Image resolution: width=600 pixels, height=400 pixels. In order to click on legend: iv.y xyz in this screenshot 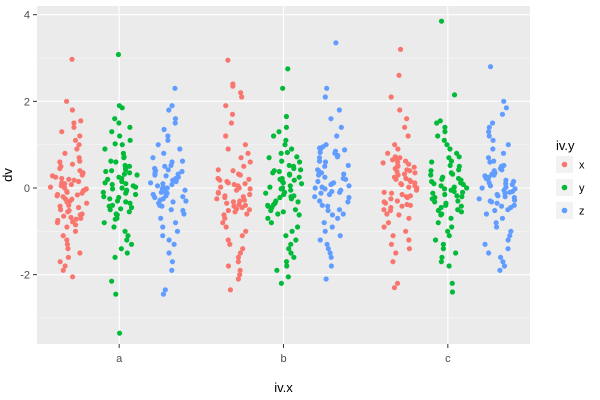, I will do `click(570, 178)`.